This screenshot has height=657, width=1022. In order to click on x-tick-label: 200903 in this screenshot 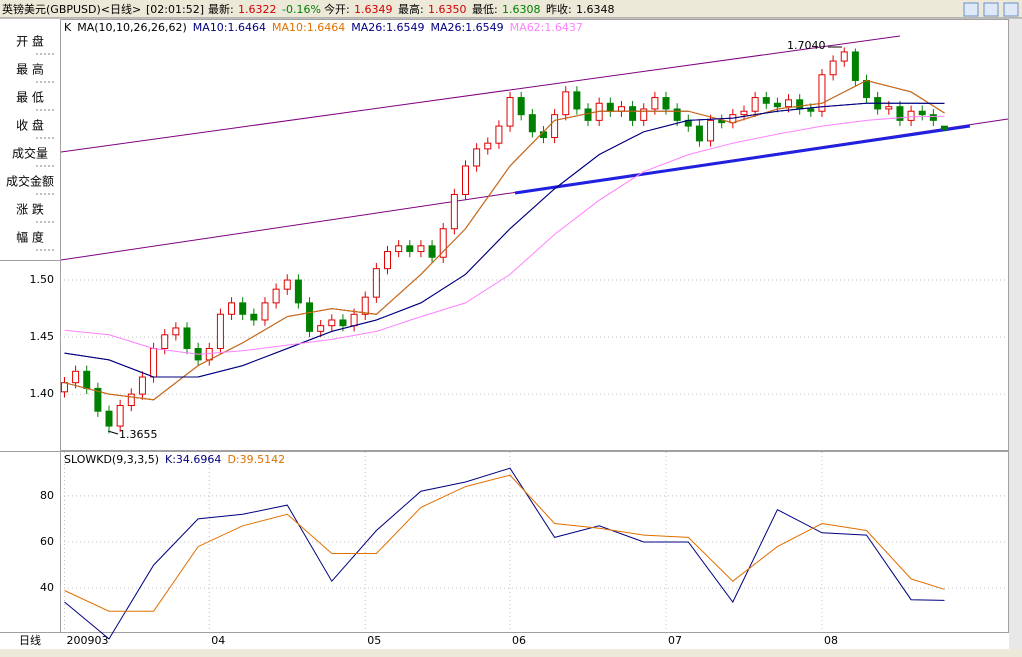, I will do `click(87, 640)`.